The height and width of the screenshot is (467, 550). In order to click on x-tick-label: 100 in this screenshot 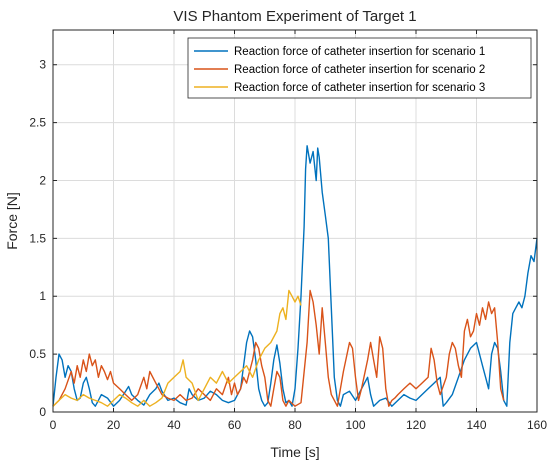, I will do `click(355, 425)`.